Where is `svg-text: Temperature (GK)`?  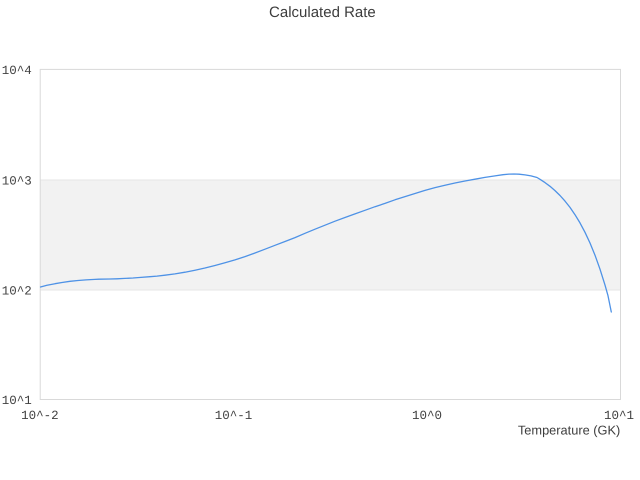
svg-text: Temperature (GK) is located at coordinates (569, 429).